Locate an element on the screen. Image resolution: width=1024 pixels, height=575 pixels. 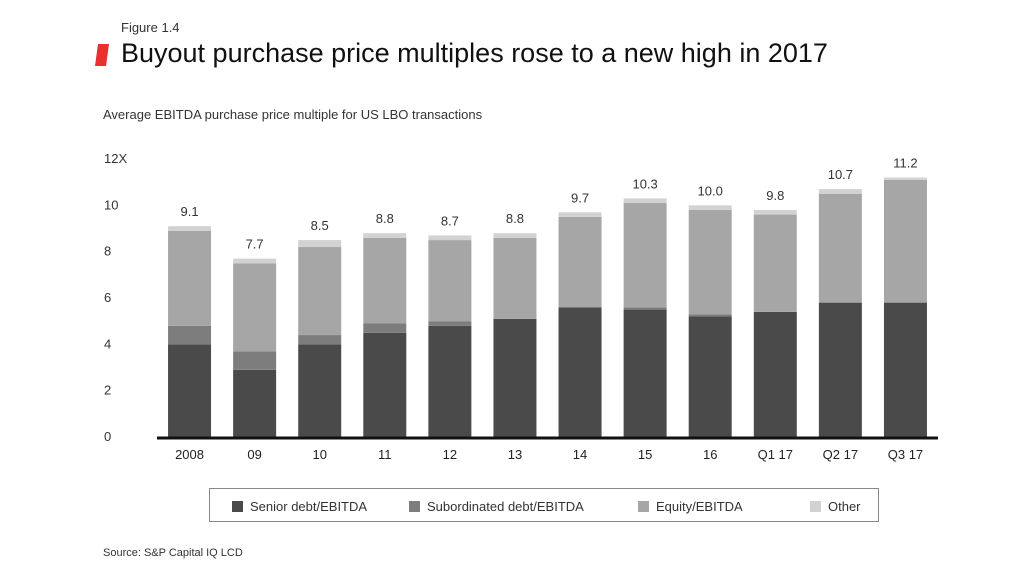
x-category-label: 14 is located at coordinates (580, 454).